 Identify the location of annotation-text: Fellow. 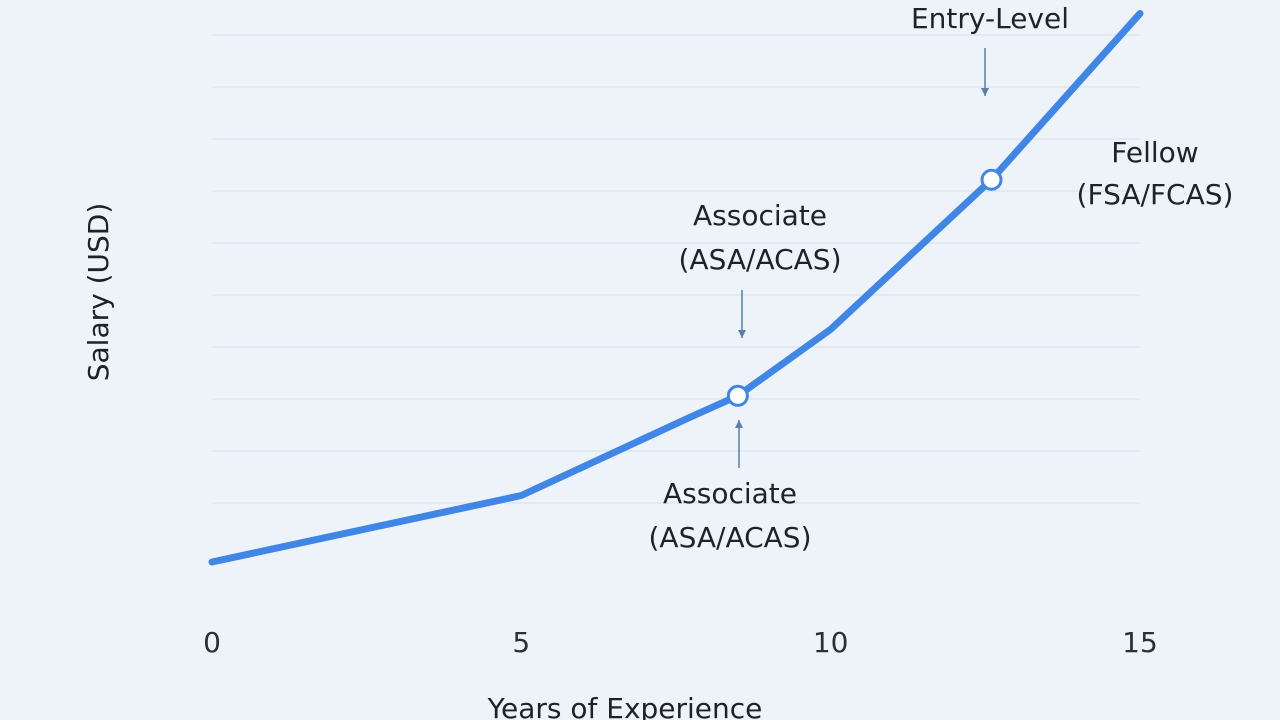
(1154, 152).